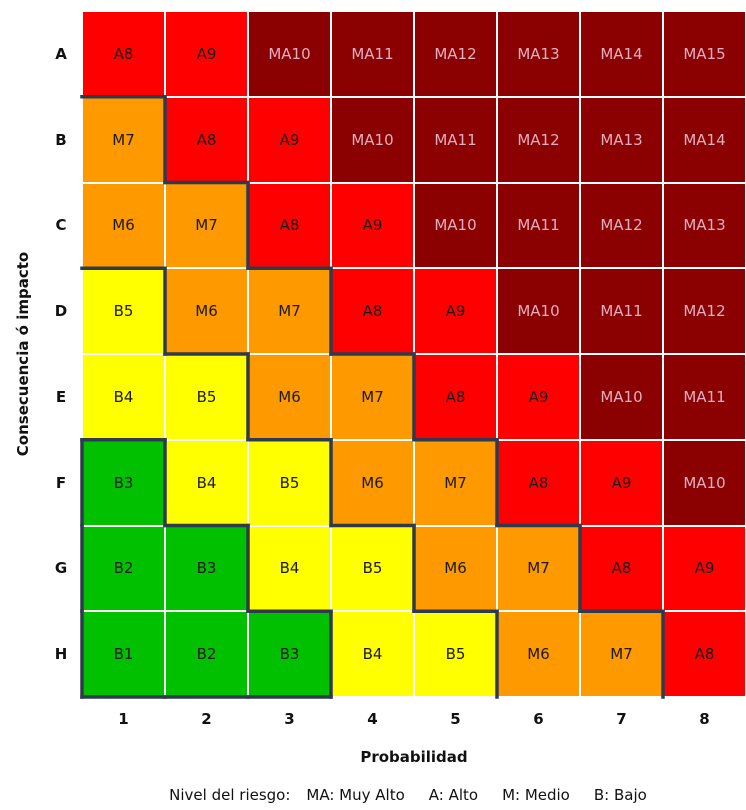 The height and width of the screenshot is (810, 746). I want to click on x-tick-label: 8, so click(704, 719).